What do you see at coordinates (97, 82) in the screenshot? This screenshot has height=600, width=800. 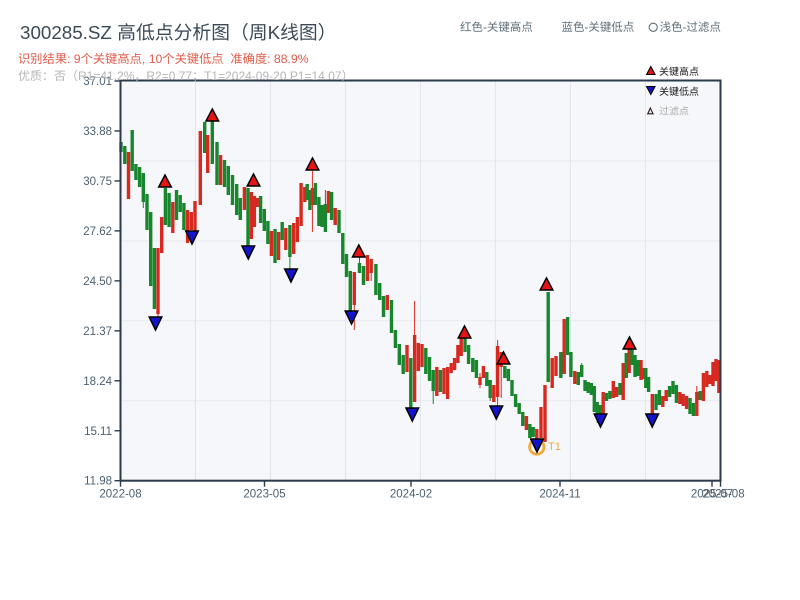 I see `svg-text: 37.01` at bounding box center [97, 82].